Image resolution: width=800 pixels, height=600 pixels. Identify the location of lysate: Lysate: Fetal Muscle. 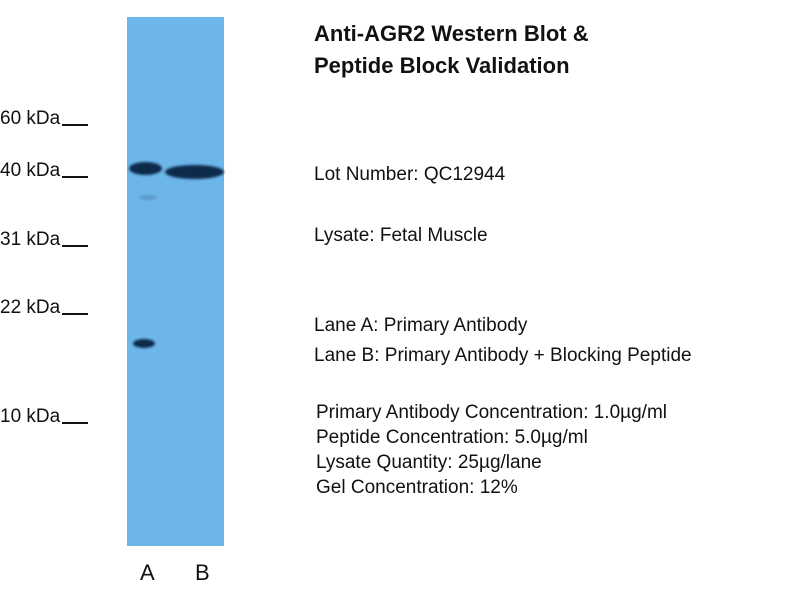
(401, 235).